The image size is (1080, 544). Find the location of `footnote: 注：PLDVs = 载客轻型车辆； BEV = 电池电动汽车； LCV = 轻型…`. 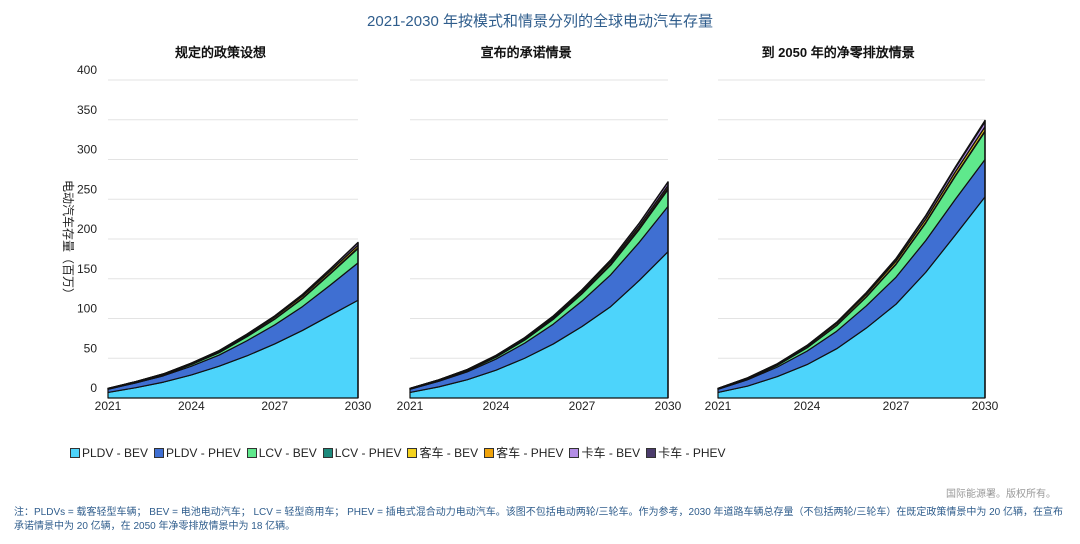

footnote: 注：PLDVs = 载客轻型车辆； BEV = 电池电动汽车； LCV = 轻型… is located at coordinates (538, 519).